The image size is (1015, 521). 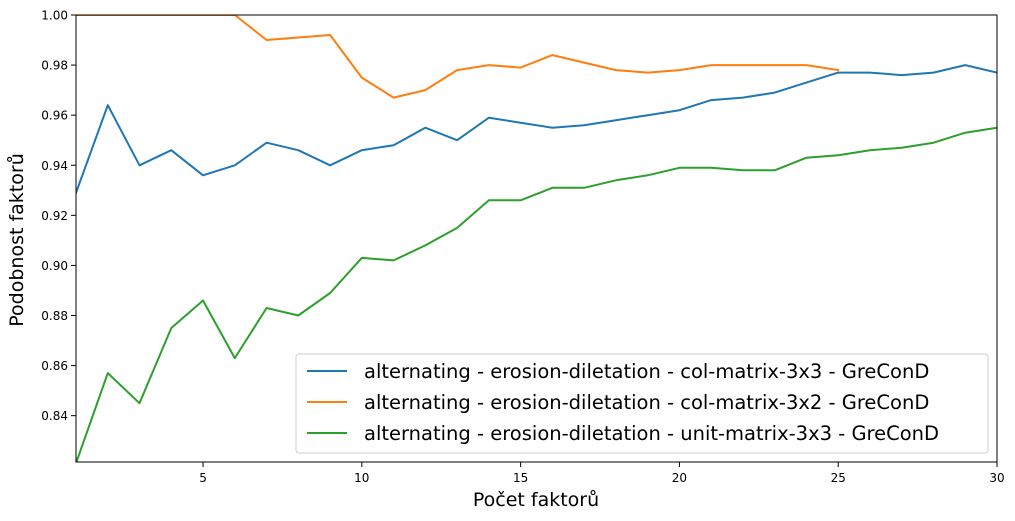 What do you see at coordinates (536, 500) in the screenshot?
I see `x-axis-title: Počet faktorů` at bounding box center [536, 500].